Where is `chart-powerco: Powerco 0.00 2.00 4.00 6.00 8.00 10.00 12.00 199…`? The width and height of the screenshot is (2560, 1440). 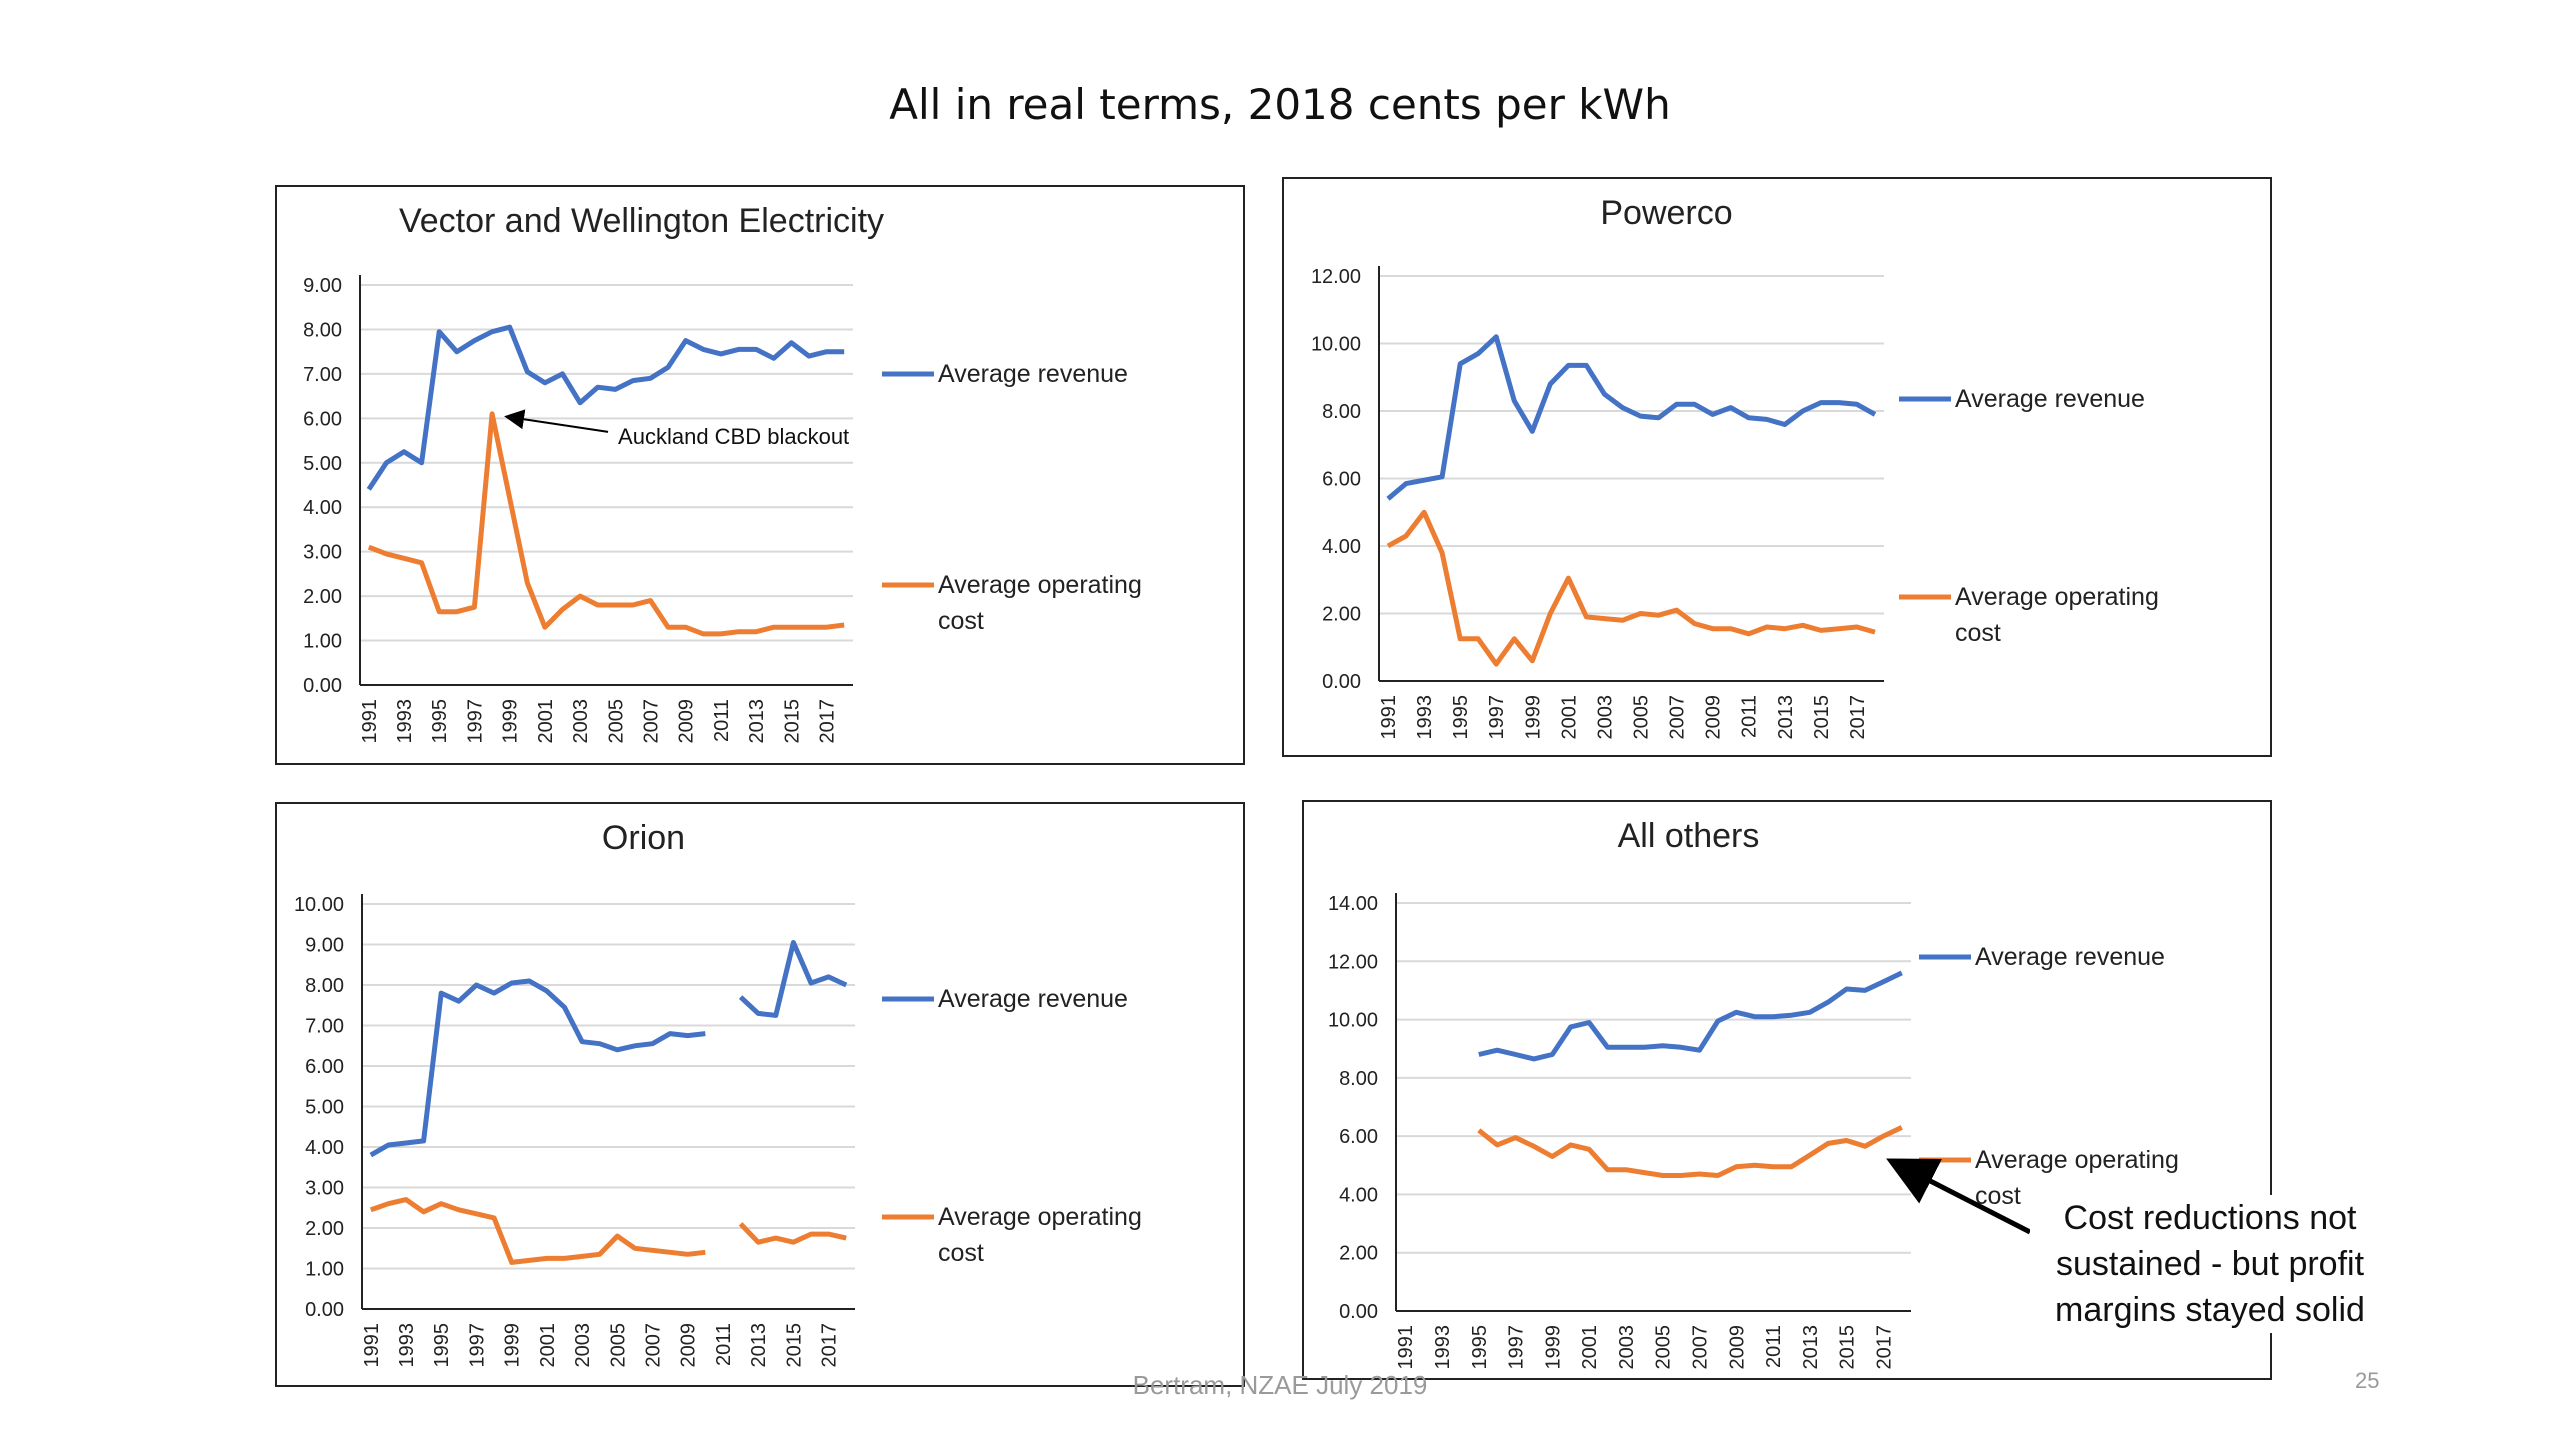
chart-powerco: Powerco 0.00 2.00 4.00 6.00 8.00 10.00 12.00 199… is located at coordinates (1735, 467).